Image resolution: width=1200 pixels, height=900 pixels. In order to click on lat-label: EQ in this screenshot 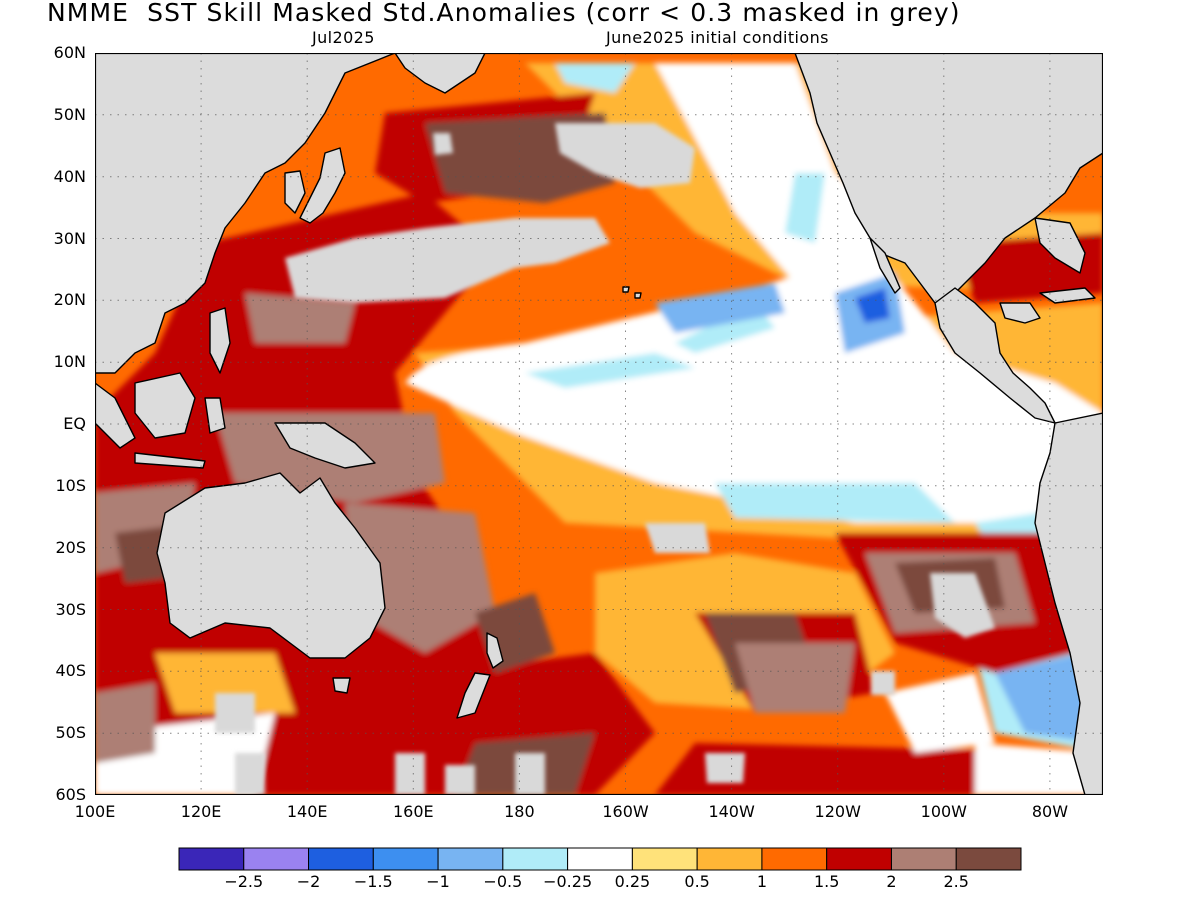, I will do `click(74, 423)`.